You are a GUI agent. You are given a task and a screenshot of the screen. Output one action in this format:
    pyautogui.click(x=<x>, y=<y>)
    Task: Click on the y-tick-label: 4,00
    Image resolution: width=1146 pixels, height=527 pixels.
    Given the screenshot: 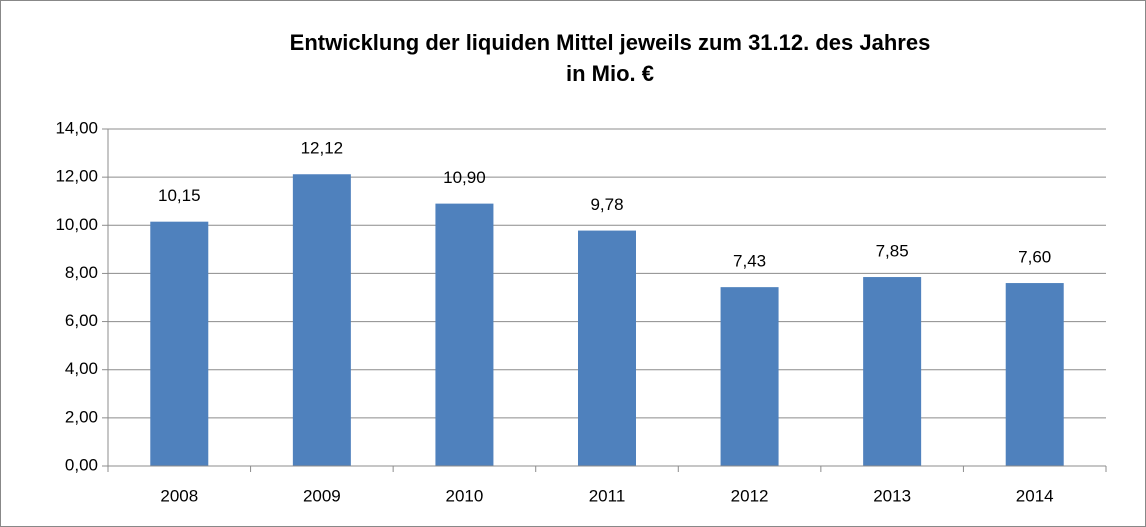 What is the action you would take?
    pyautogui.click(x=81, y=368)
    